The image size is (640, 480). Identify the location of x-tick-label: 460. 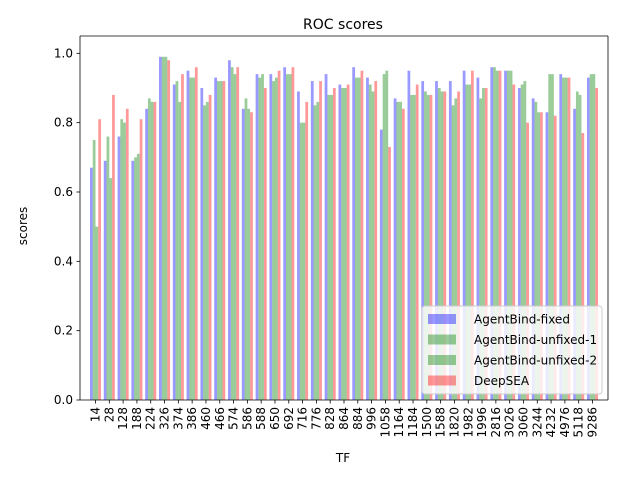
(206, 418).